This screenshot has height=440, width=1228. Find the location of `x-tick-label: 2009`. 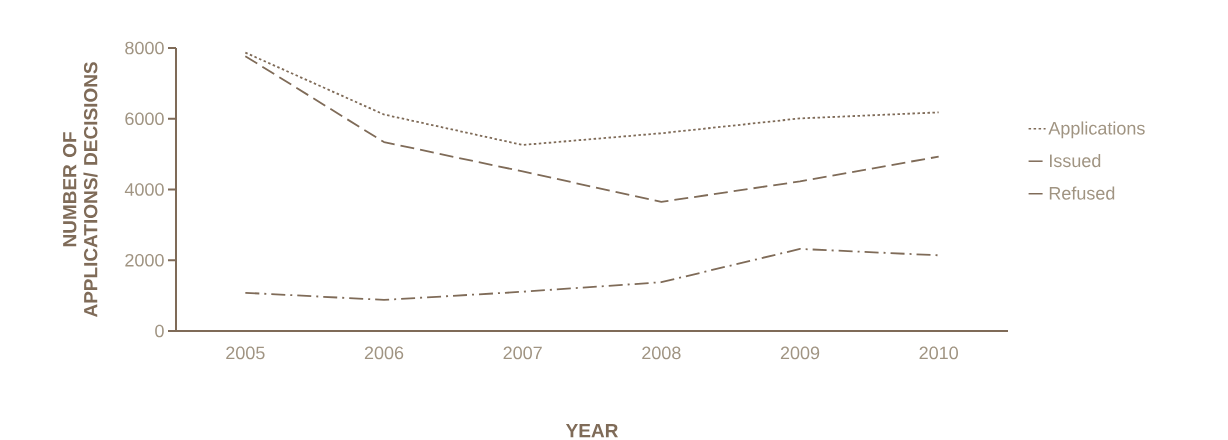

x-tick-label: 2009 is located at coordinates (800, 353).